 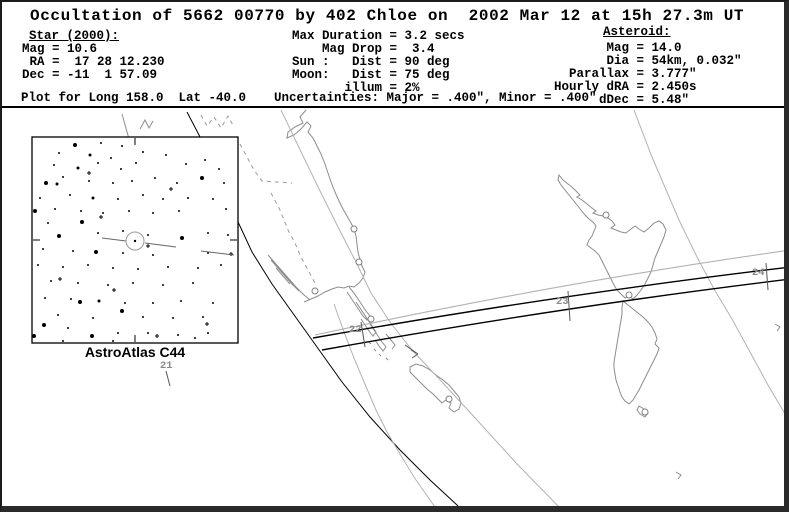 What do you see at coordinates (435, 388) in the screenshot?
I see `coastline-tasmania` at bounding box center [435, 388].